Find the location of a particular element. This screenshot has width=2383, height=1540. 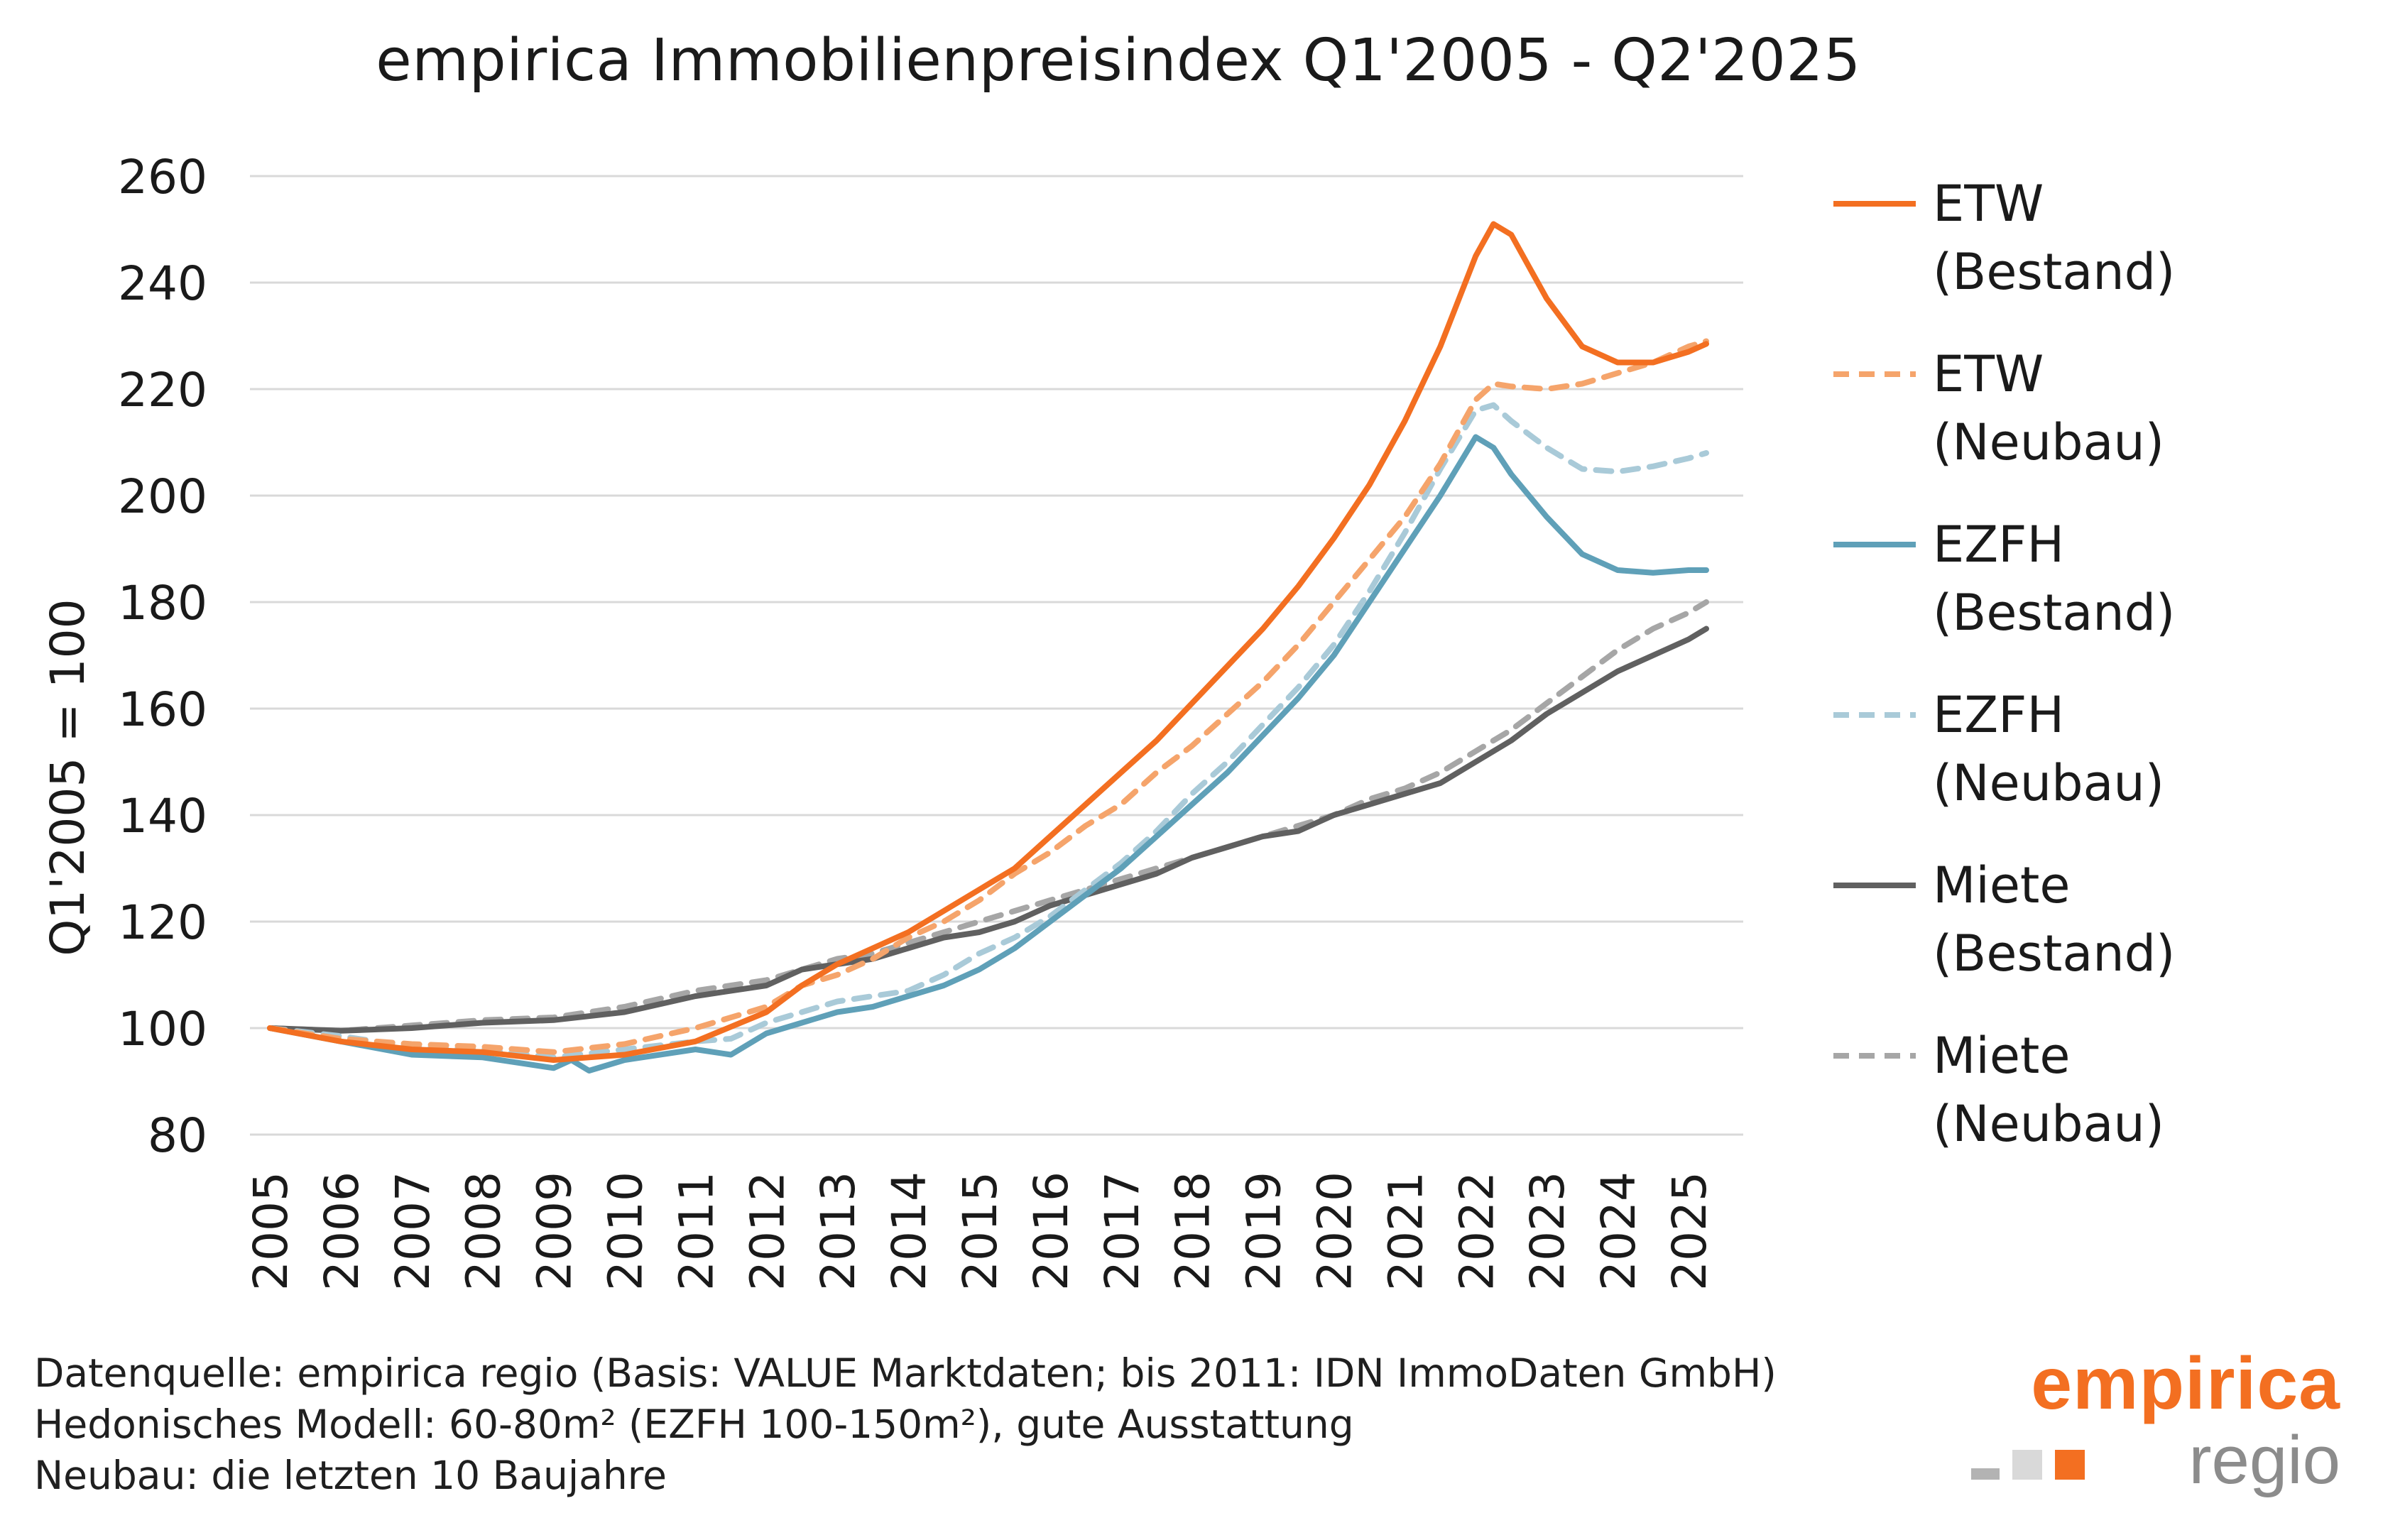

x-tick-label: 2016 is located at coordinates (1051, 1231).